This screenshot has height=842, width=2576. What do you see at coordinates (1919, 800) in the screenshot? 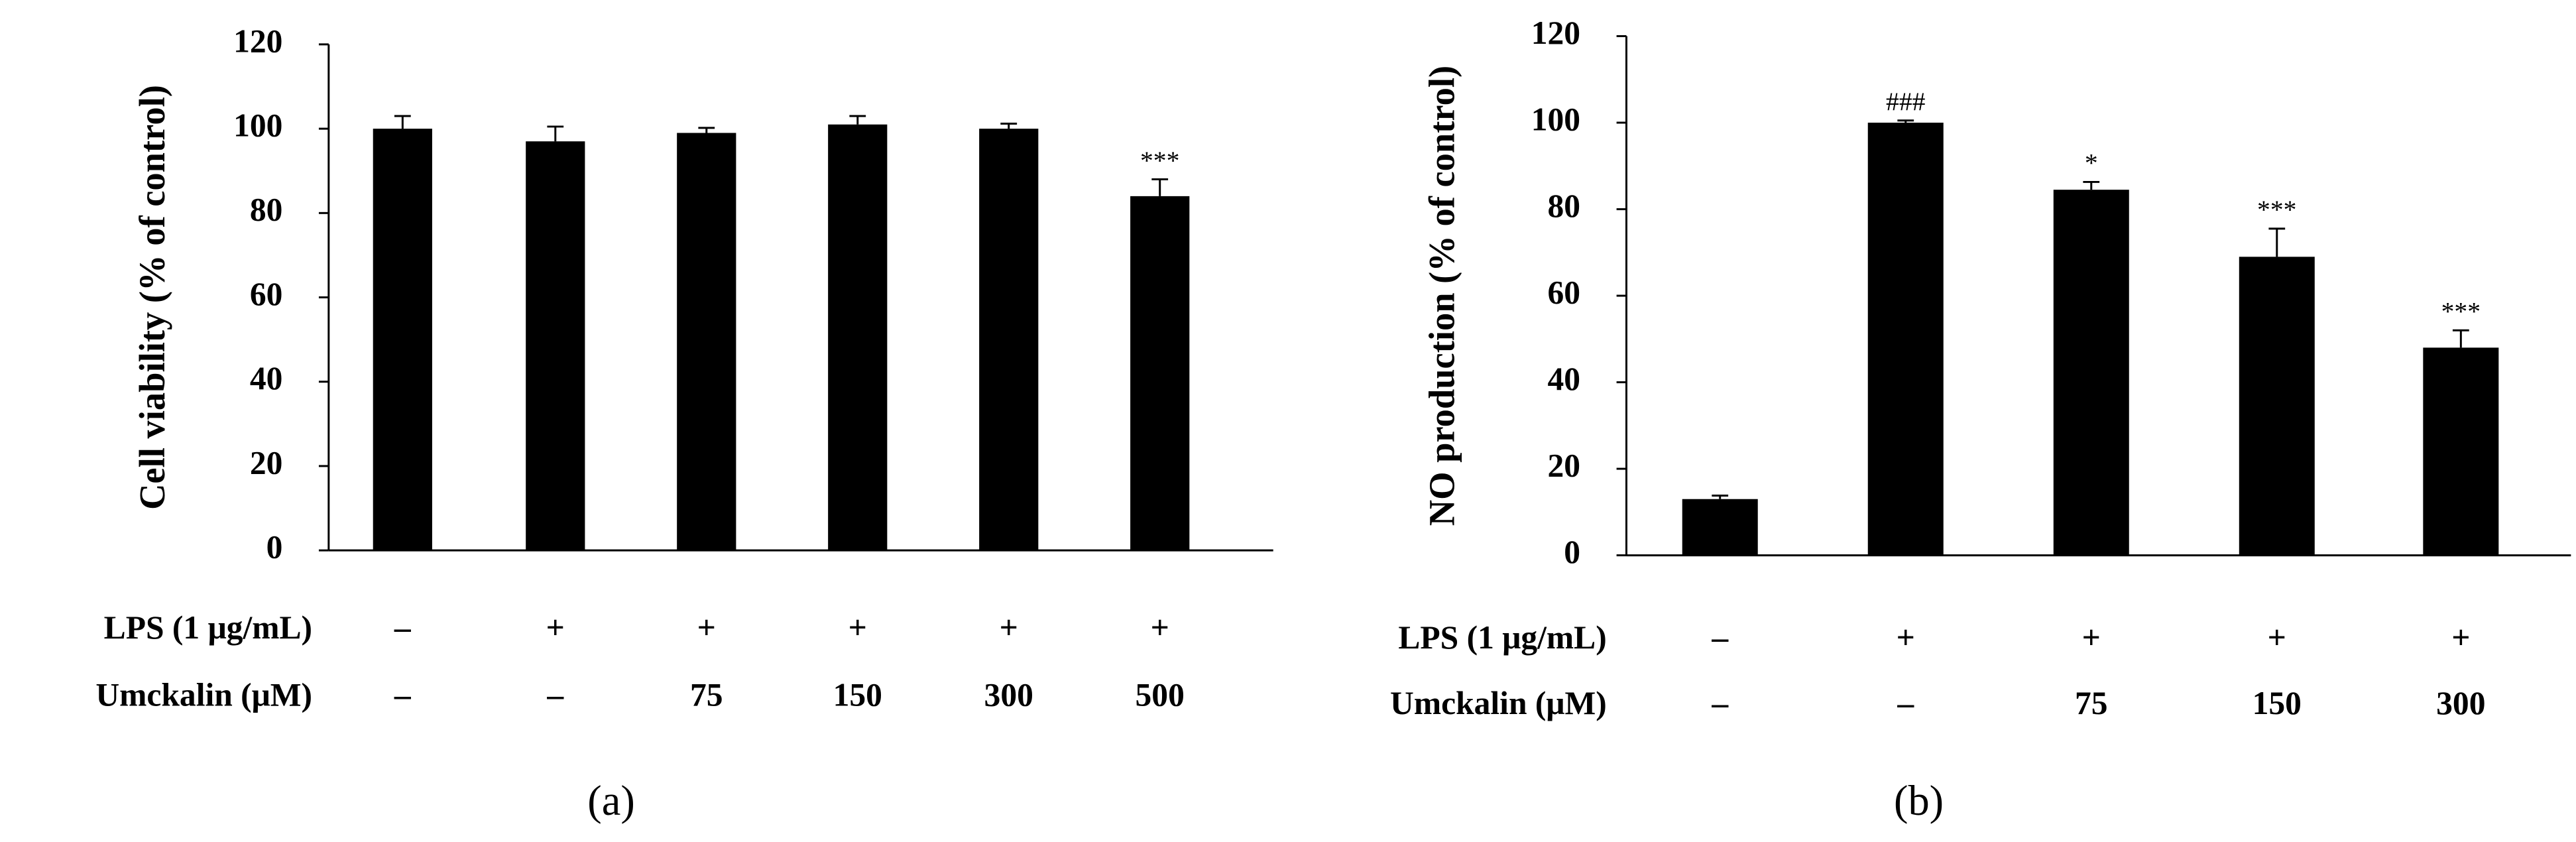
I see `panel-label: (b)` at bounding box center [1919, 800].